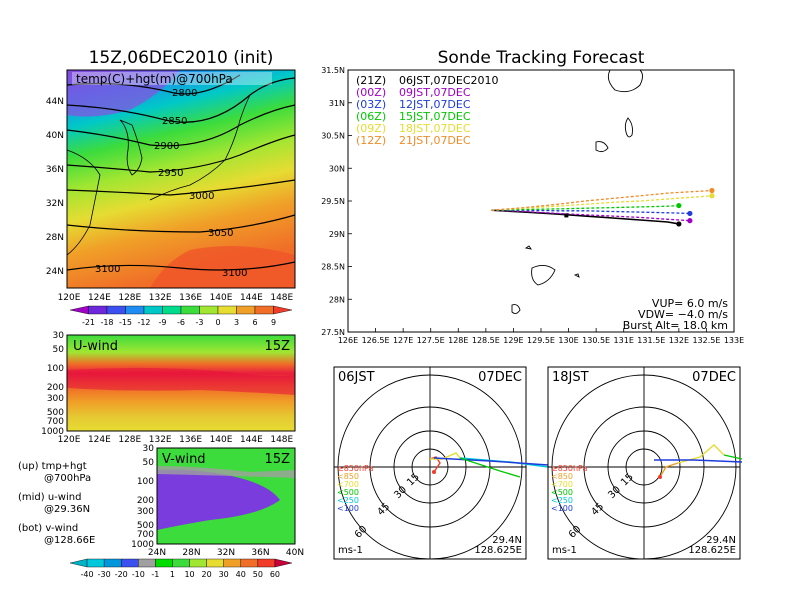 The width and height of the screenshot is (792, 612). I want to click on tracking-lat-tick: 28.5N, so click(333, 267).